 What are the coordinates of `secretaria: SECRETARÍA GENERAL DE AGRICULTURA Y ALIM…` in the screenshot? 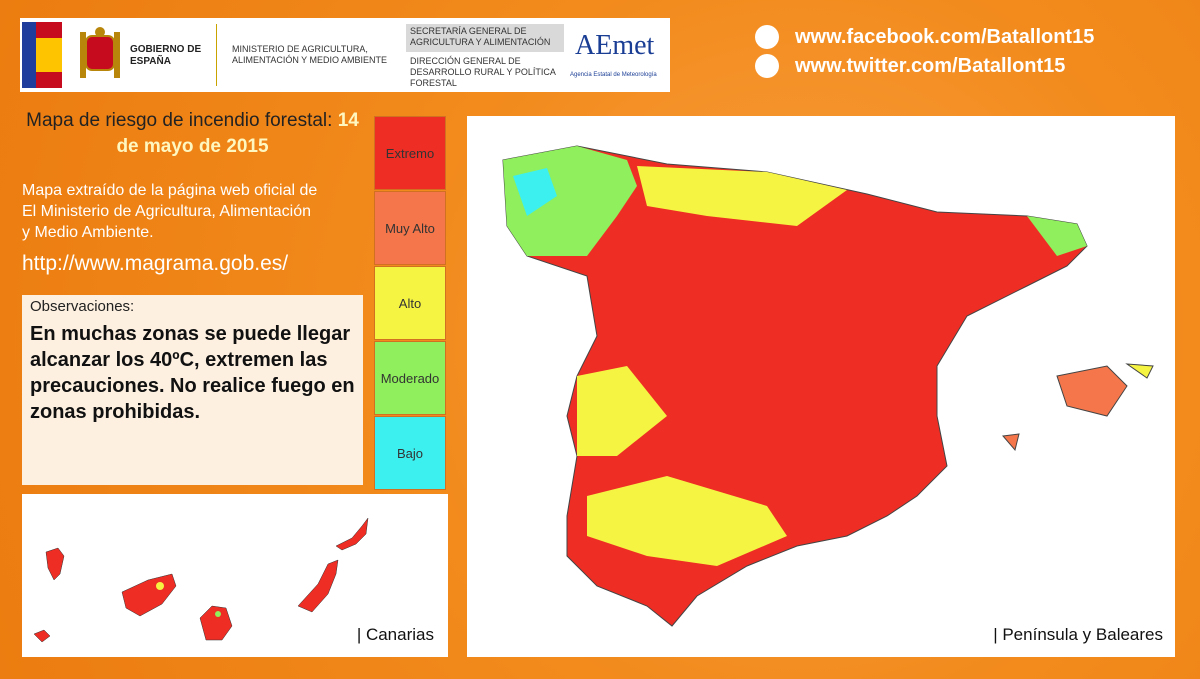 It's located at (485, 38).